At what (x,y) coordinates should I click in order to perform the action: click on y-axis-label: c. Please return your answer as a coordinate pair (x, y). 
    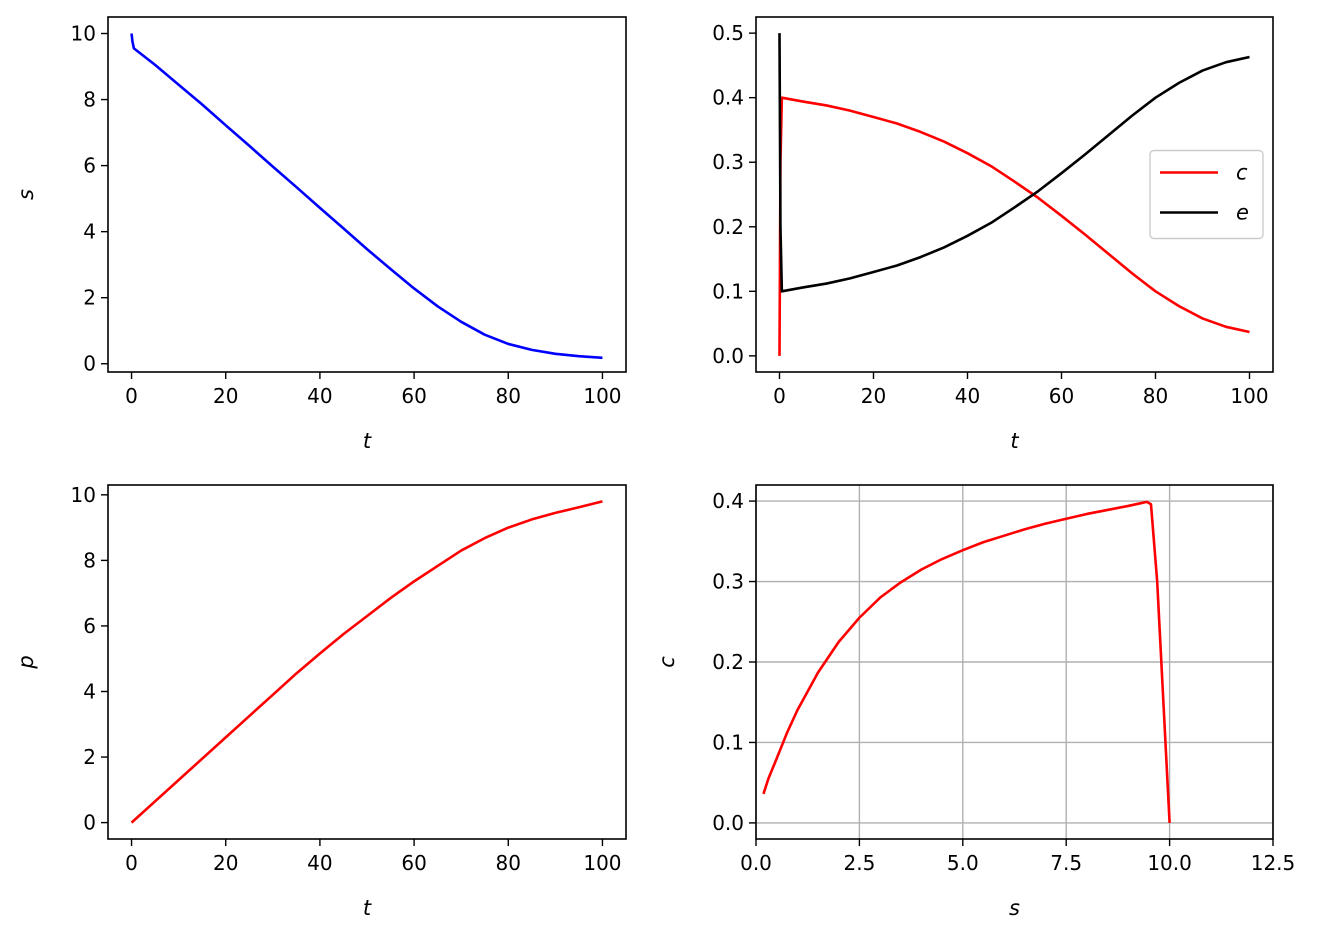
    Looking at the image, I should click on (667, 662).